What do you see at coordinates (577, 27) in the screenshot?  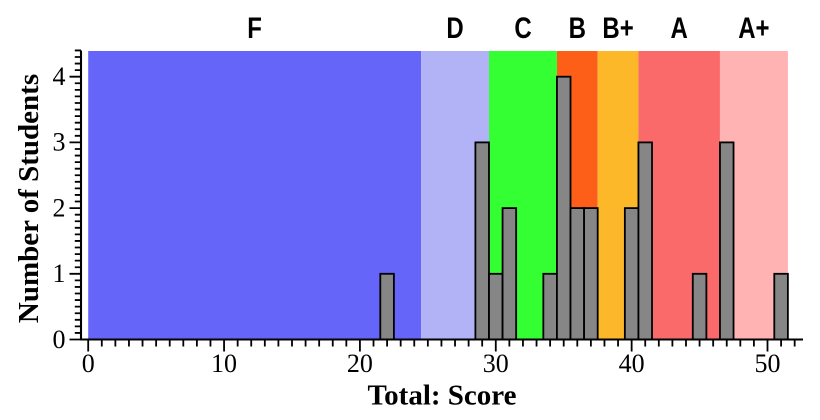 I see `svg-text: B` at bounding box center [577, 27].